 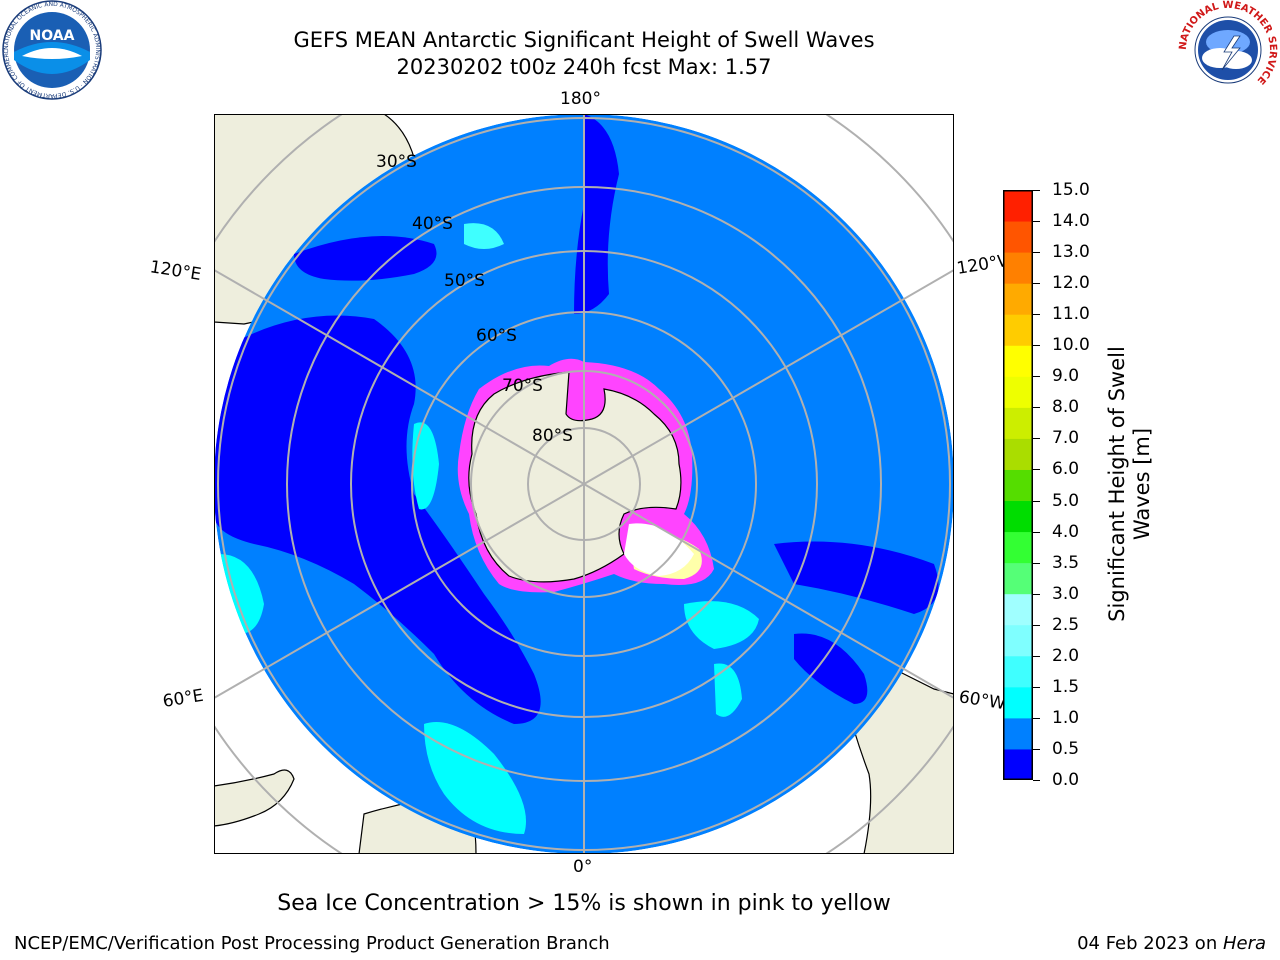 What do you see at coordinates (584, 67) in the screenshot?
I see `chart-subtitle: 20230202 t00z 240h fcst Max: 1.57` at bounding box center [584, 67].